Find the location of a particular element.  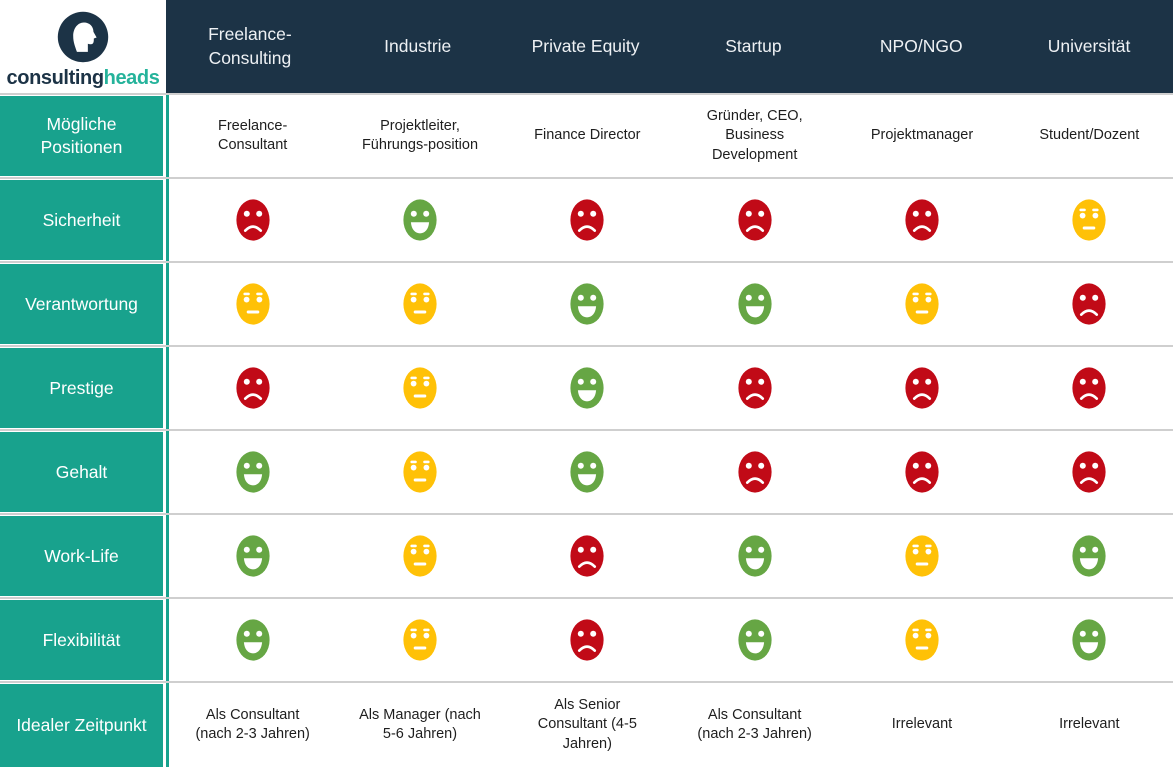

column-header-label: NPO/NGO is located at coordinates (921, 45).